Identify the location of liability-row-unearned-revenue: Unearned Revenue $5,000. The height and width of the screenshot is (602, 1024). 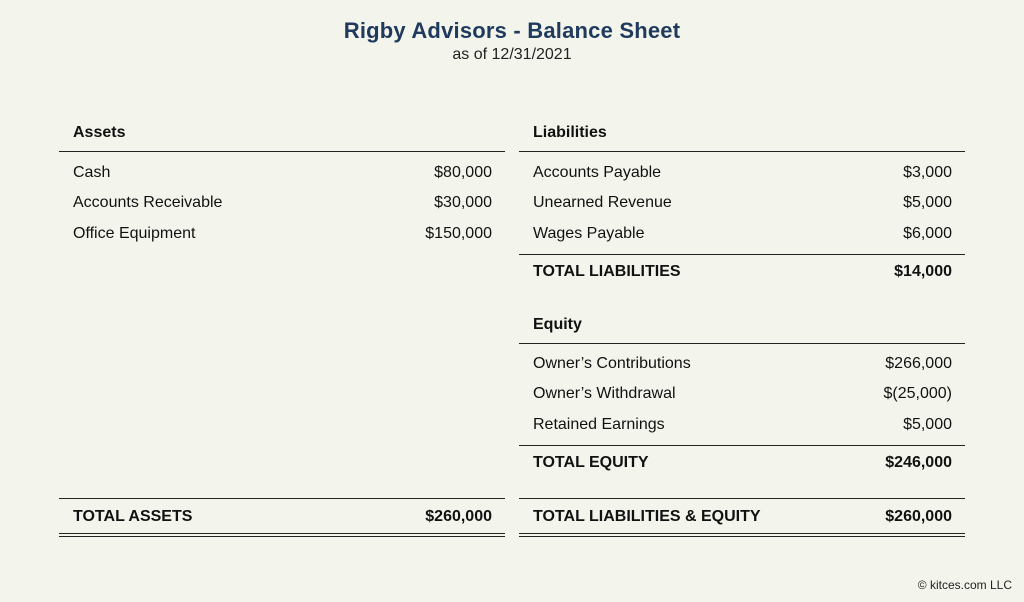
(742, 205).